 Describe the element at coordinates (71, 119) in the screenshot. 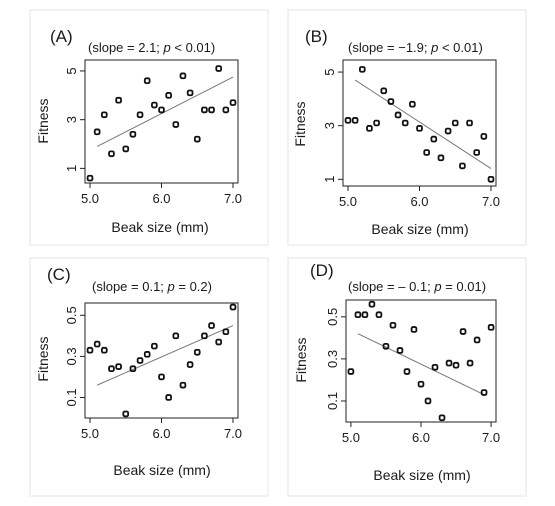

I see `panel-a-y-tick-label: 3` at that location.